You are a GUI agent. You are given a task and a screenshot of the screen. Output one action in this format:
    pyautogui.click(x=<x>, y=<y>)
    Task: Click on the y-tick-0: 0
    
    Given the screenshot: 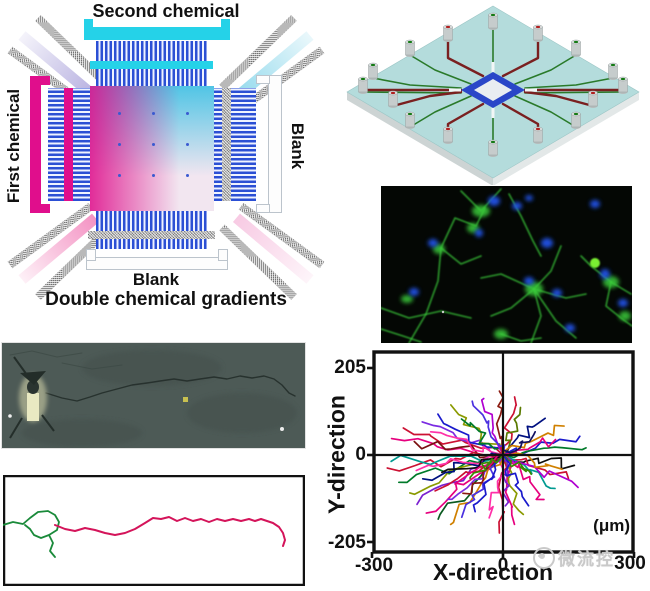 What is the action you would take?
    pyautogui.click(x=360, y=454)
    